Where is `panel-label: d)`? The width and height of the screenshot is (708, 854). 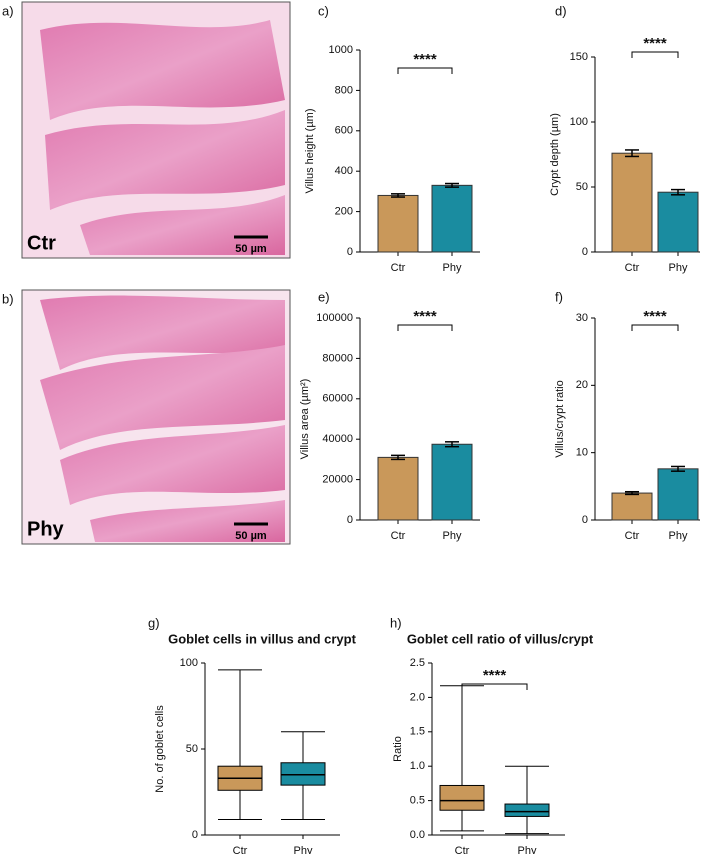
panel-label: d) is located at coordinates (561, 10).